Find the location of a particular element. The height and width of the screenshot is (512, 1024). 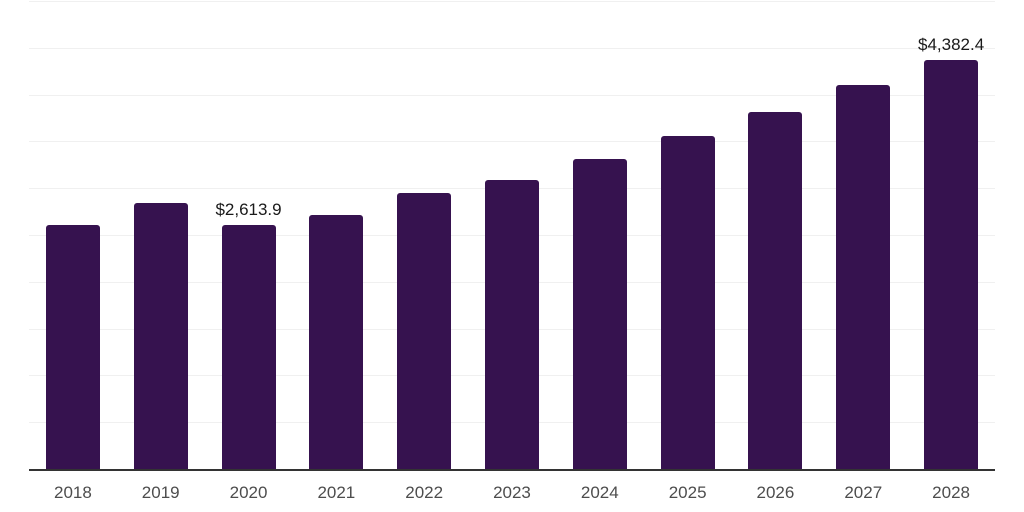

x-tick-2019: 2019 is located at coordinates (160, 492).